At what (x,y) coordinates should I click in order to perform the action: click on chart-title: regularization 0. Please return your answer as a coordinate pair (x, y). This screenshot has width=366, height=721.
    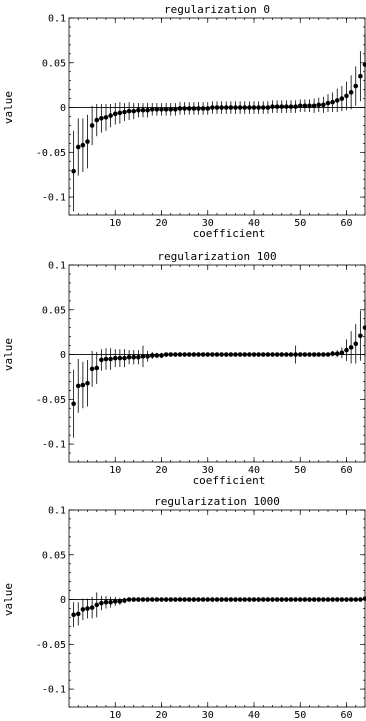
    Looking at the image, I should click on (217, 9).